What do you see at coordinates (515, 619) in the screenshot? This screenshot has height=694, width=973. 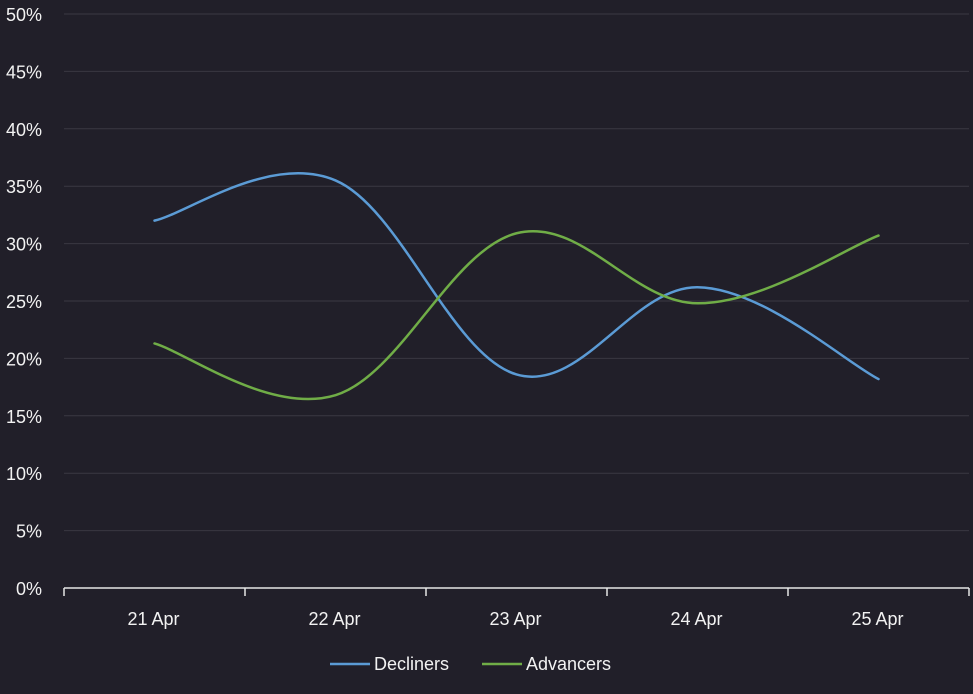 I see `x-tick-label: 23 Apr` at bounding box center [515, 619].